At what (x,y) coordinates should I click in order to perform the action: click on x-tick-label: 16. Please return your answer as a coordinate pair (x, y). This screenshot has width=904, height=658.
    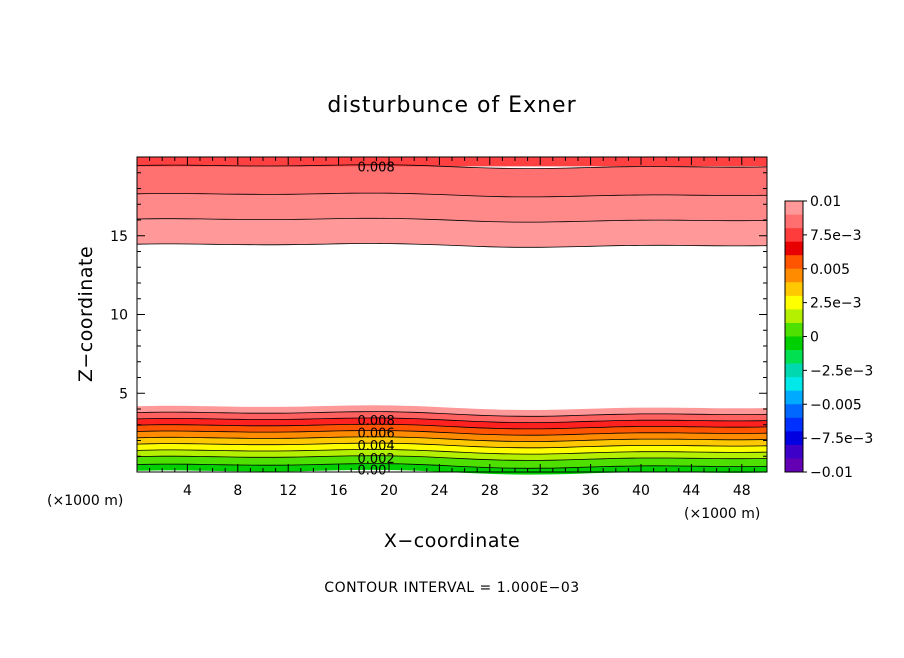
    Looking at the image, I should click on (339, 491).